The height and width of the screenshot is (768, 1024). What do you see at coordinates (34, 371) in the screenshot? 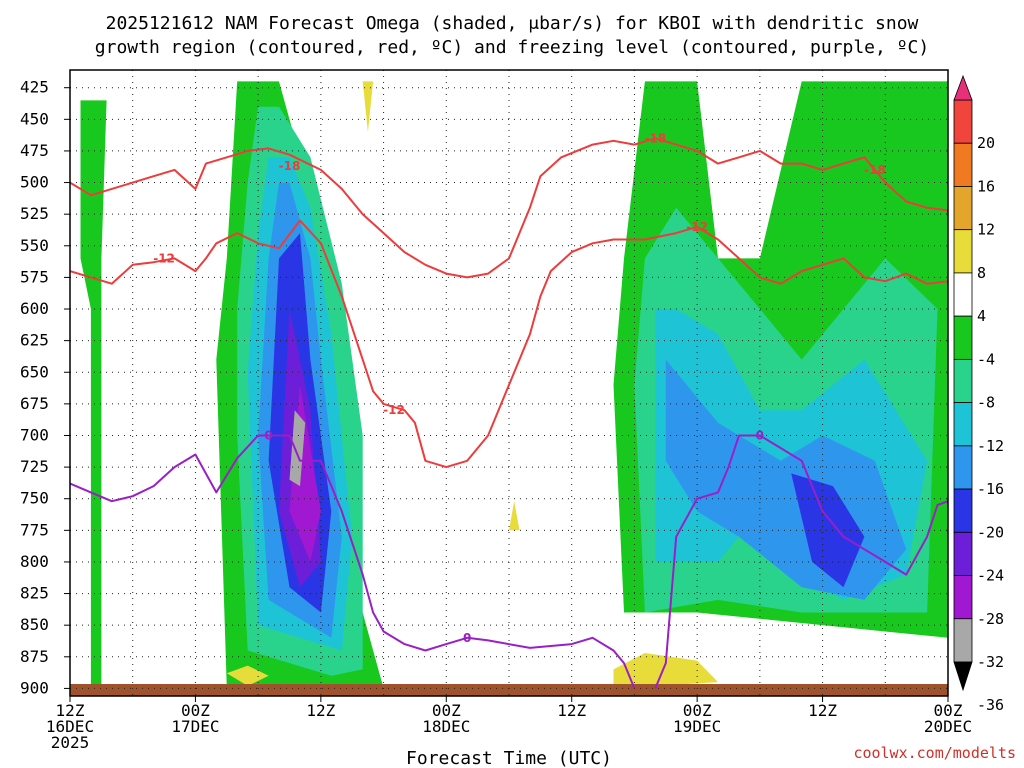
I see `y-tick-label-9: 650` at bounding box center [34, 371].